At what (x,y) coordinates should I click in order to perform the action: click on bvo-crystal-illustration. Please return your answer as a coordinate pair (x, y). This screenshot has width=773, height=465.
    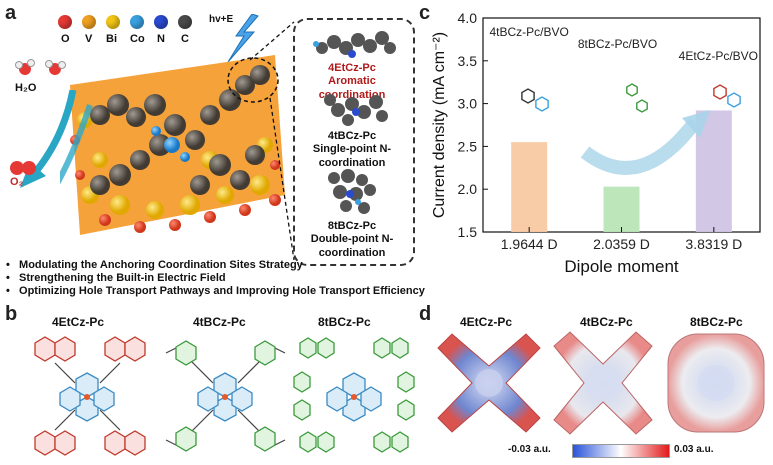
    Looking at the image, I should click on (172, 145).